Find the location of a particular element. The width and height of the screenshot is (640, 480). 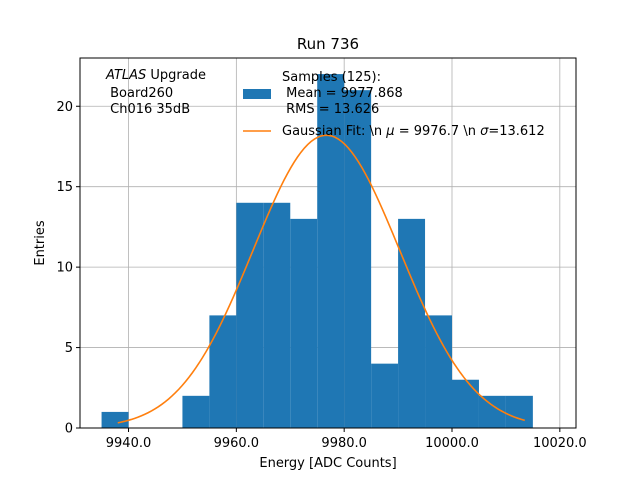

legend-samples-line1: Samples (125): is located at coordinates (331, 77).